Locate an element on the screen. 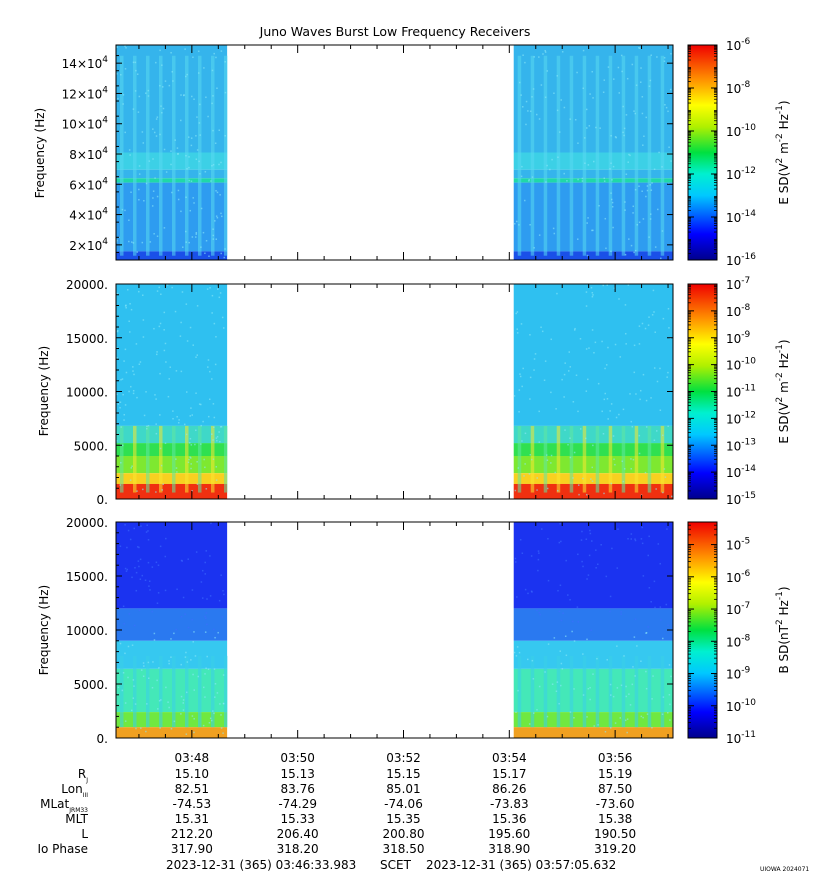  ephemeris-value: 317.90 is located at coordinates (192, 849).